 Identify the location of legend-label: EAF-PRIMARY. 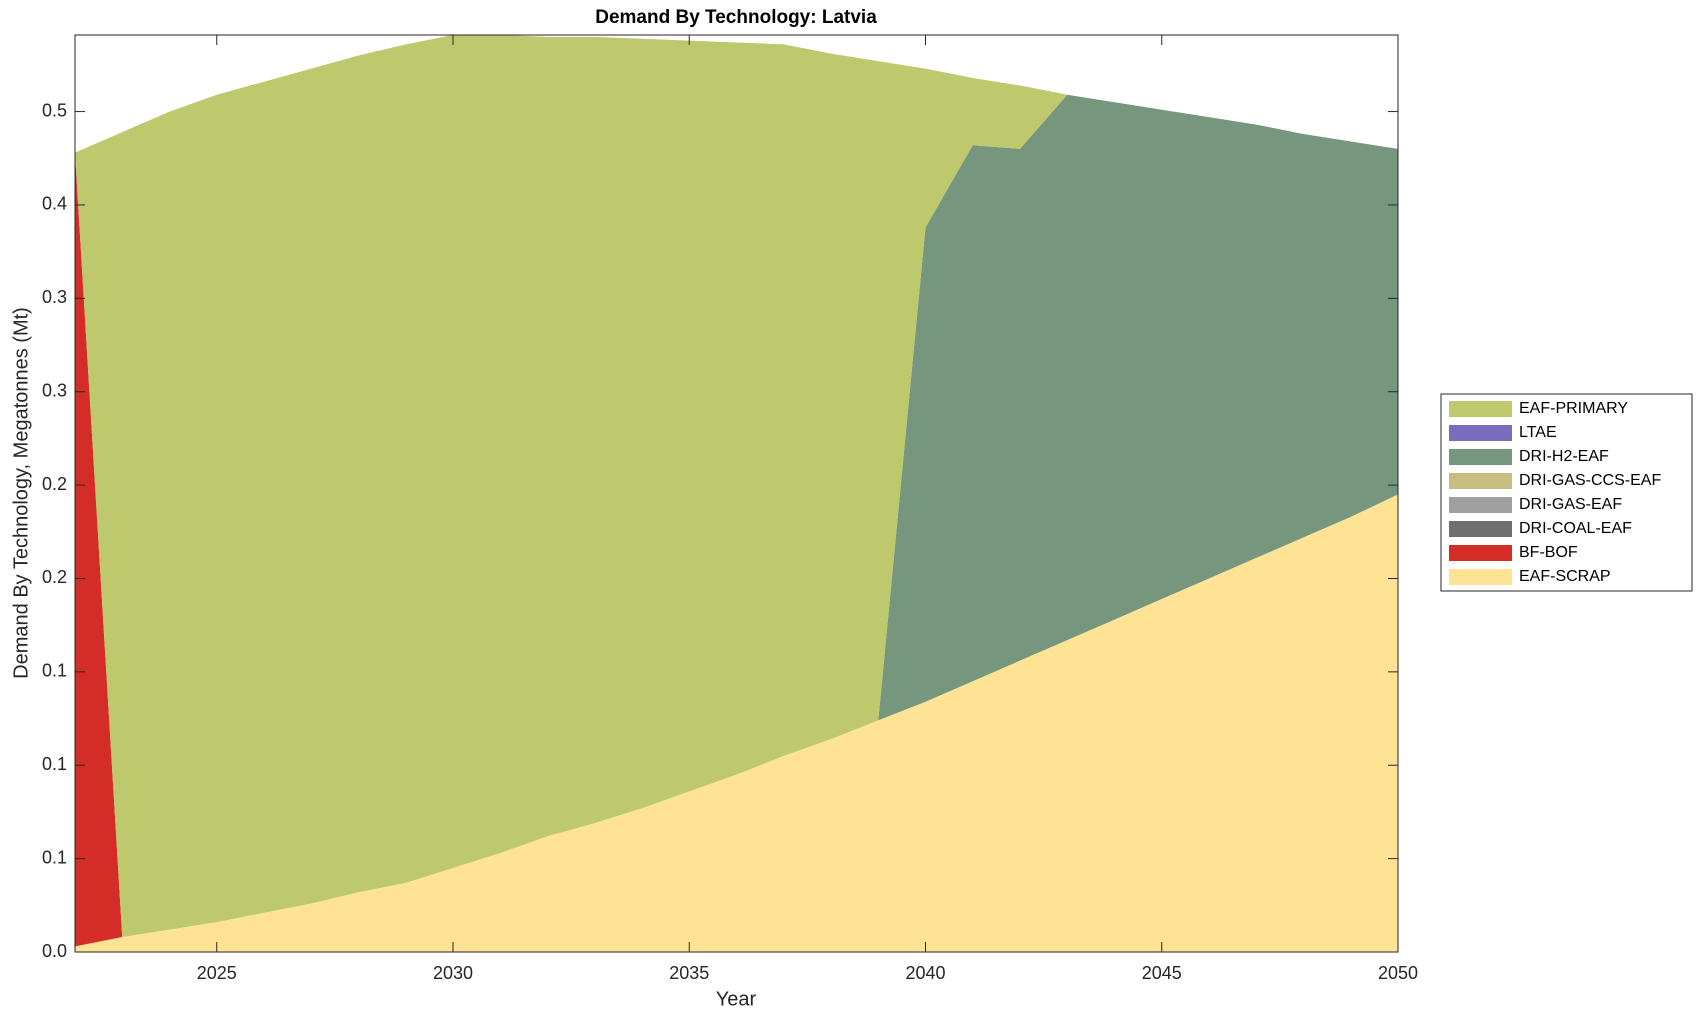
(1573, 408).